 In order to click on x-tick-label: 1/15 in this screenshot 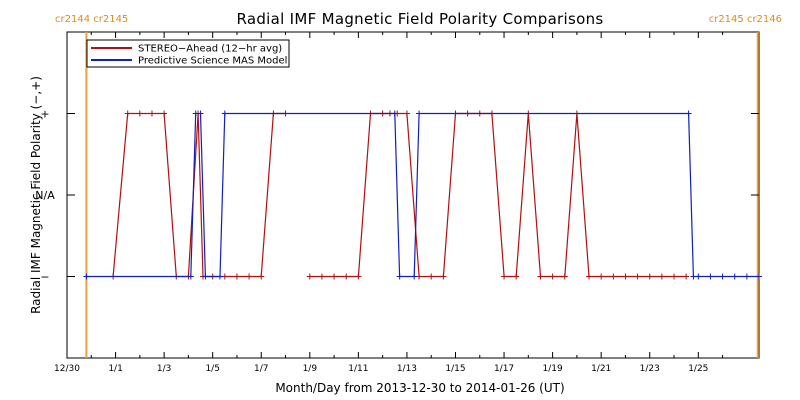, I will do `click(455, 369)`.